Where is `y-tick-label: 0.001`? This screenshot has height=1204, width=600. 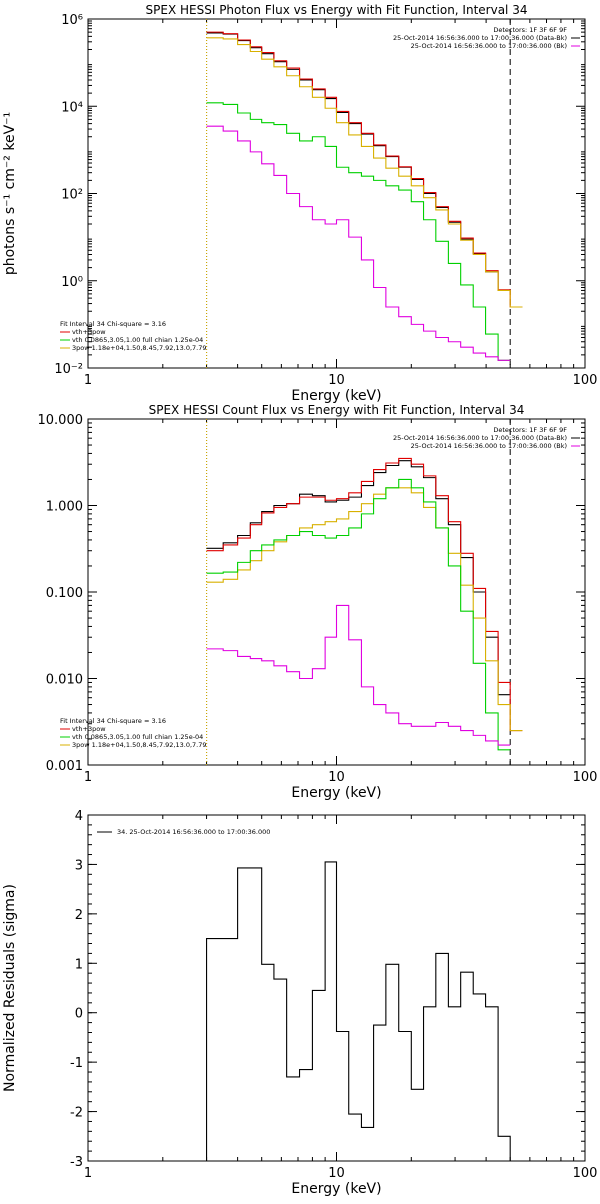 y-tick-label: 0.001 is located at coordinates (64, 766).